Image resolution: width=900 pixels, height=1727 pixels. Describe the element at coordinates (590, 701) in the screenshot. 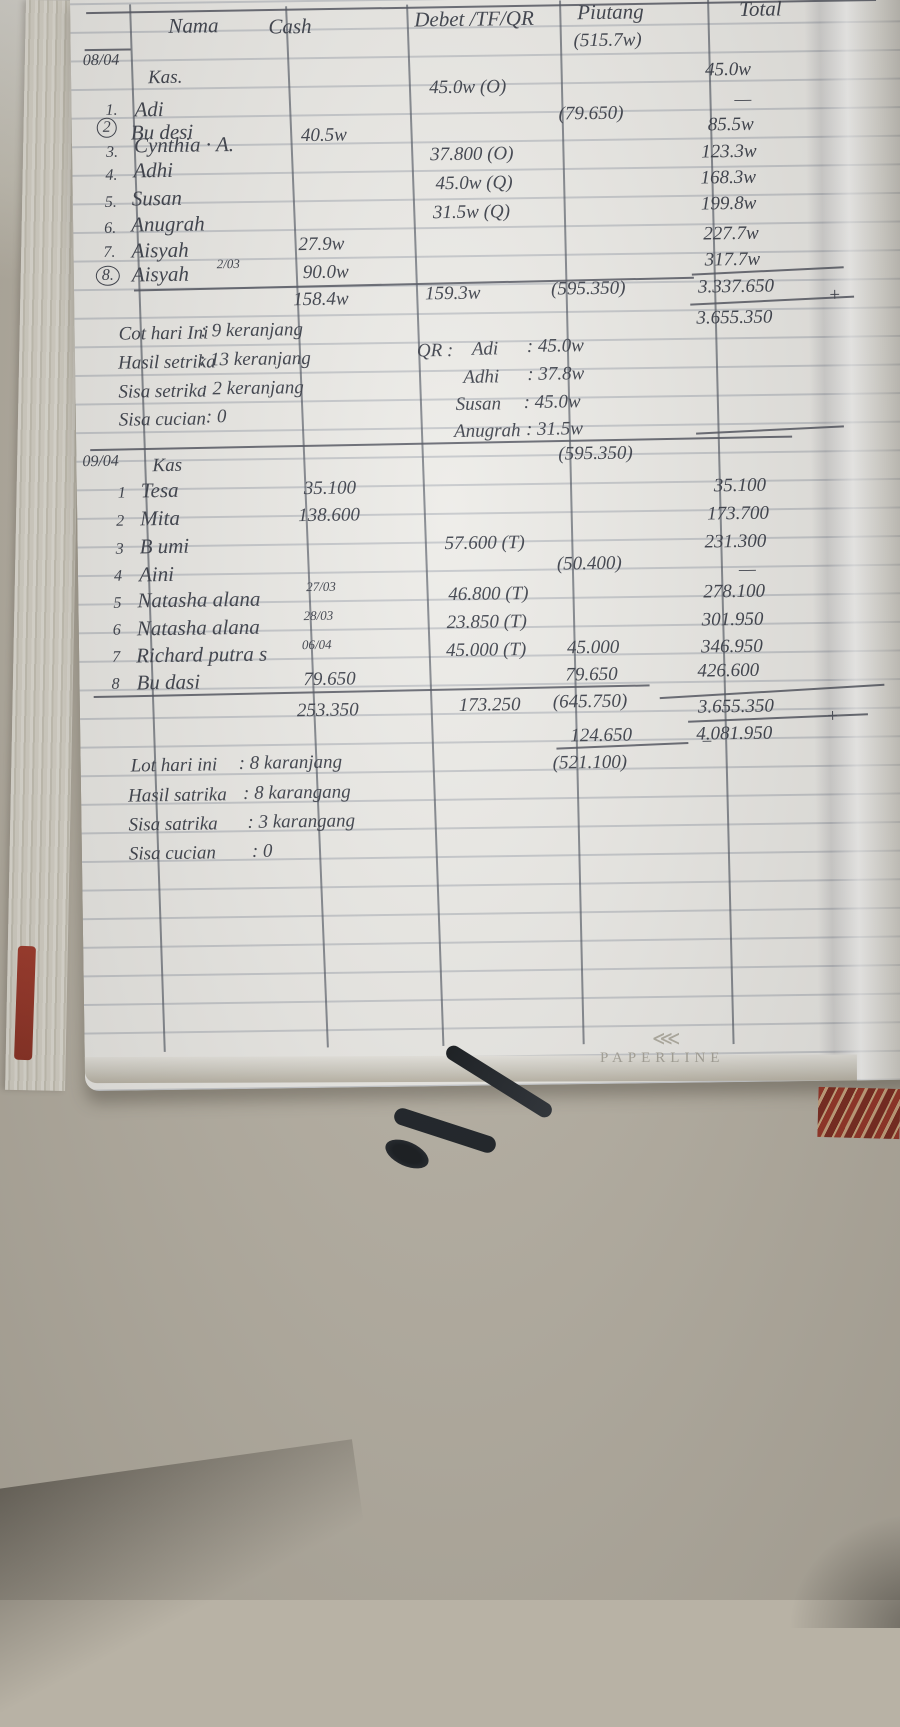

I see `totals2-piutang: (645.750)` at that location.